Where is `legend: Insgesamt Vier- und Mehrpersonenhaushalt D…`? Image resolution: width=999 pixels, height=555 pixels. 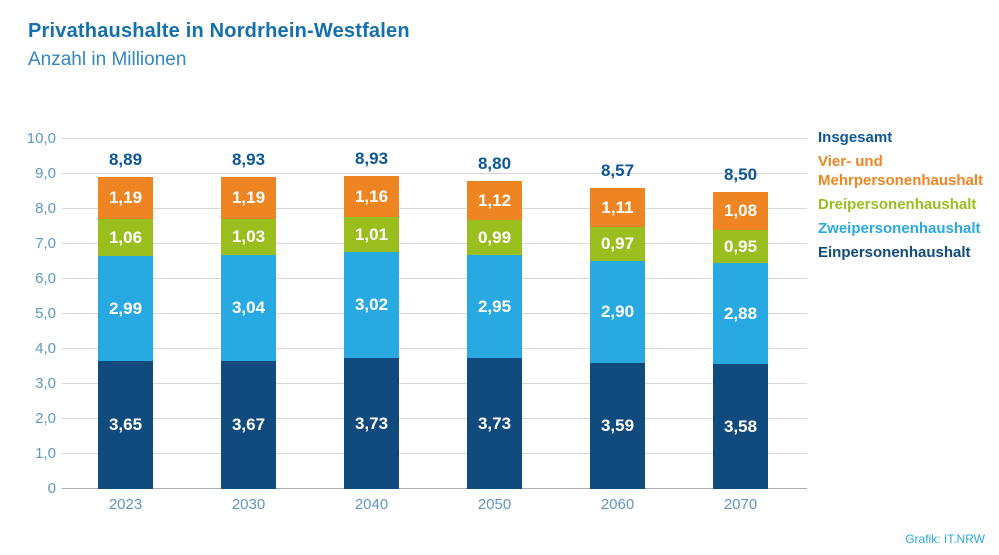 legend: Insgesamt Vier- und Mehrpersonenhaushalt D… is located at coordinates (907, 197).